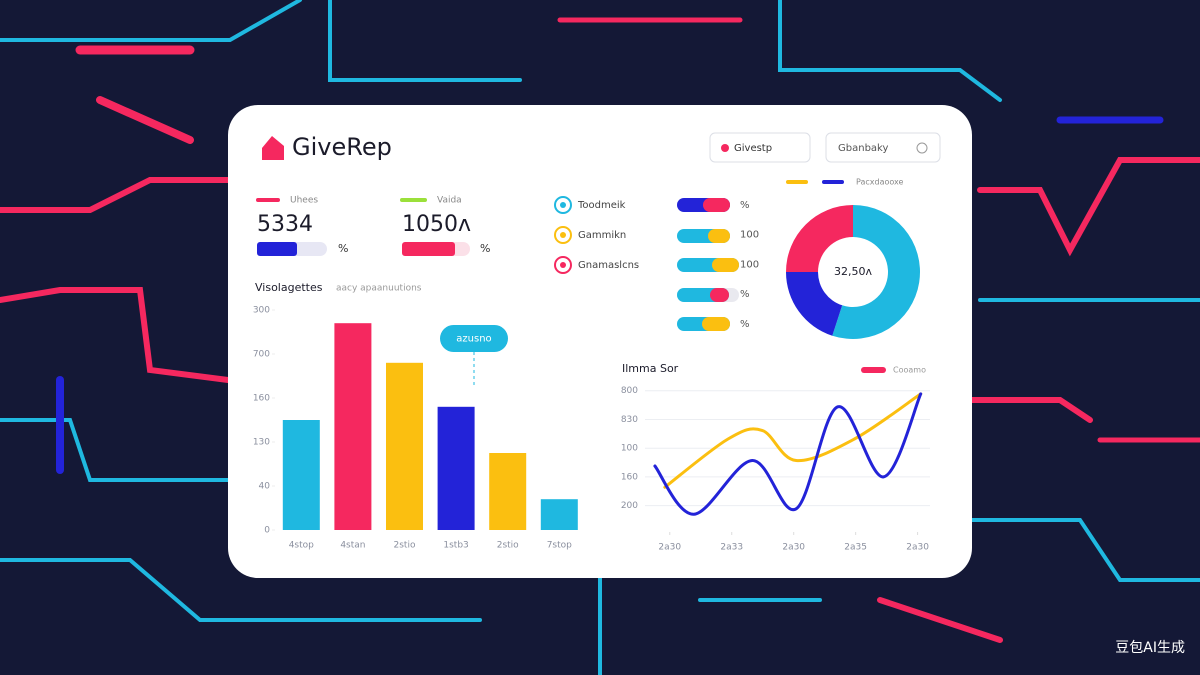 The width and height of the screenshot is (1200, 675). What do you see at coordinates (853, 271) in the screenshot?
I see `pie-center-label: 32,50ʌ` at bounding box center [853, 271].